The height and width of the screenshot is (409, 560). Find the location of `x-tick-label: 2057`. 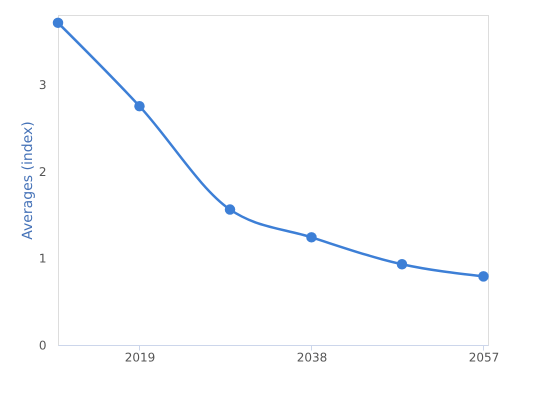

x-tick-label: 2057 is located at coordinates (484, 357).